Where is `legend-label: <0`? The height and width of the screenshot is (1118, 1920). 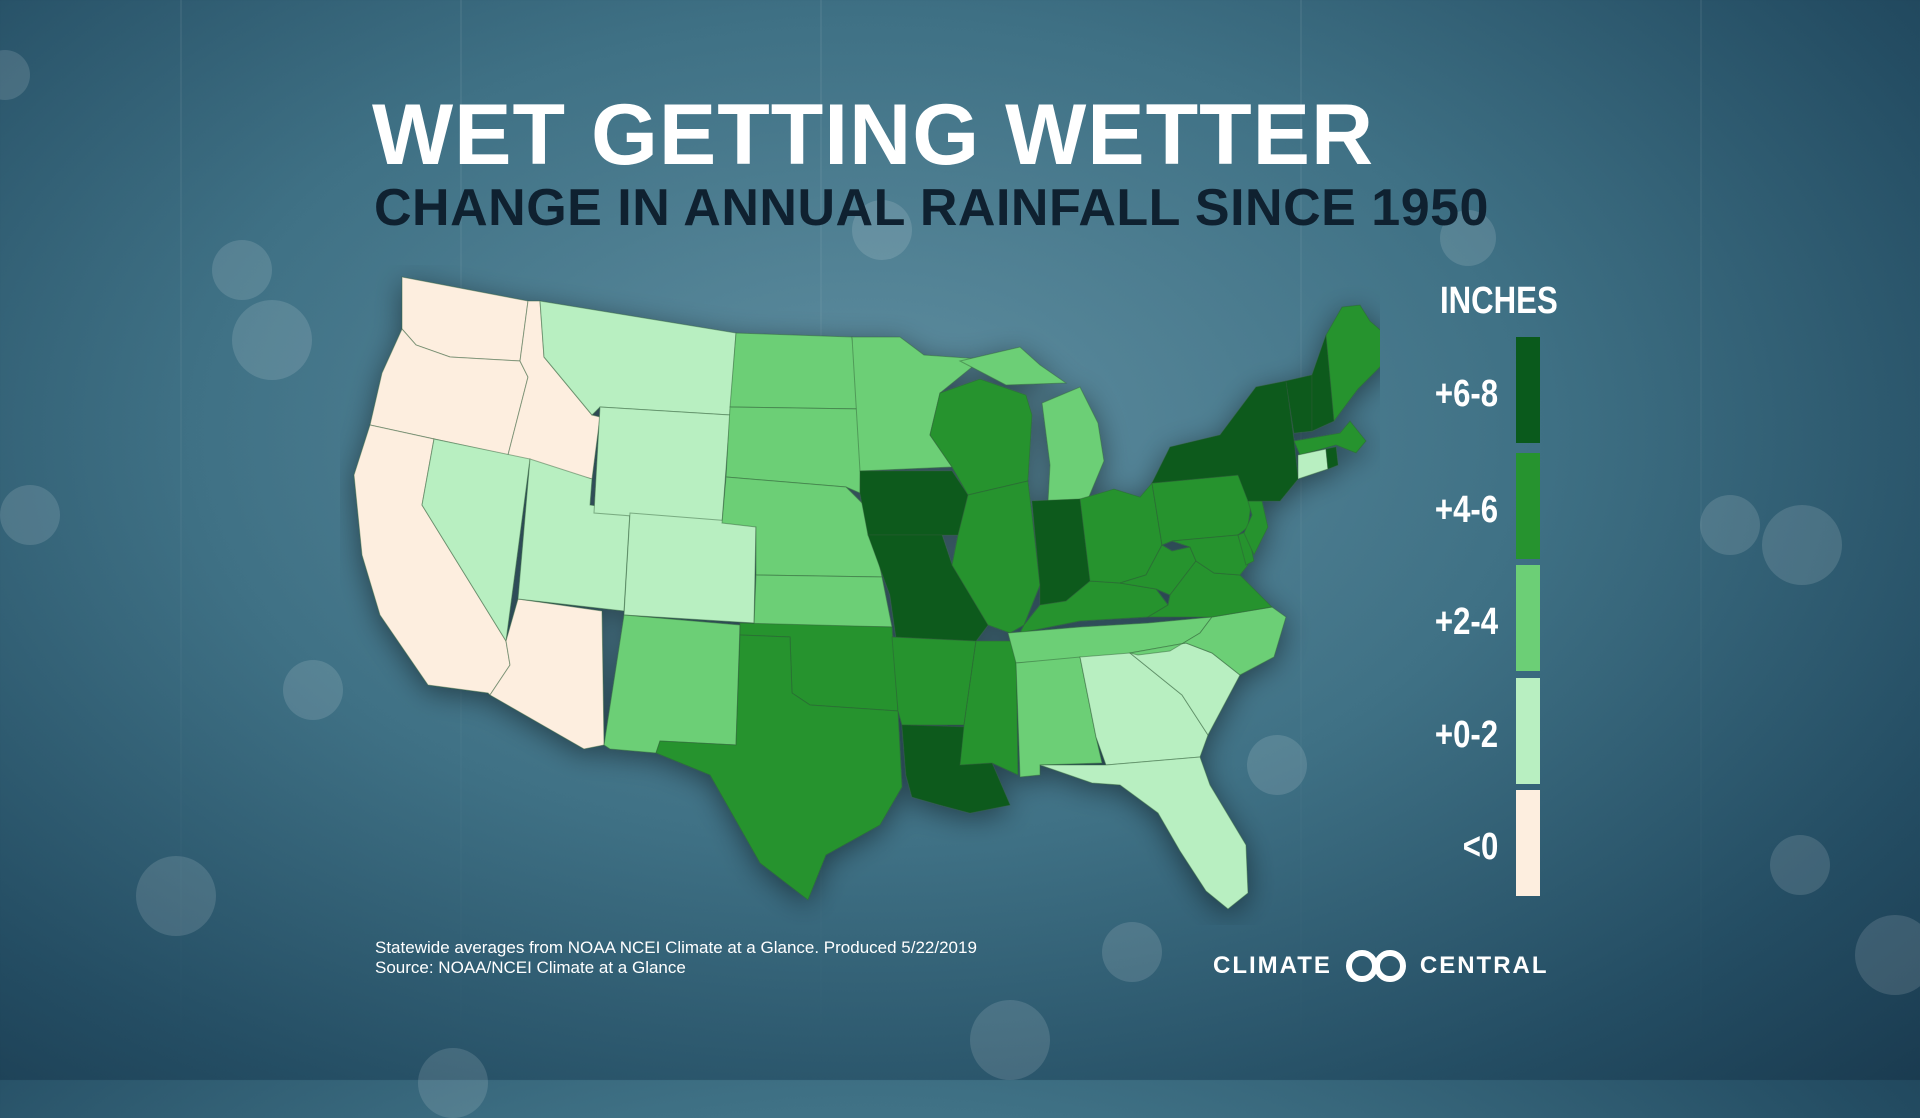 legend-label: <0 is located at coordinates (1480, 847).